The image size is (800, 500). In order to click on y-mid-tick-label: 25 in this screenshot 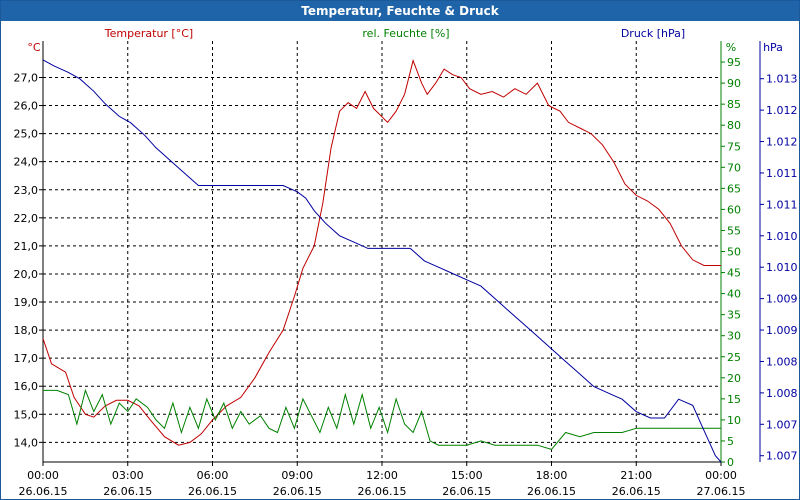, I will do `click(734, 357)`.